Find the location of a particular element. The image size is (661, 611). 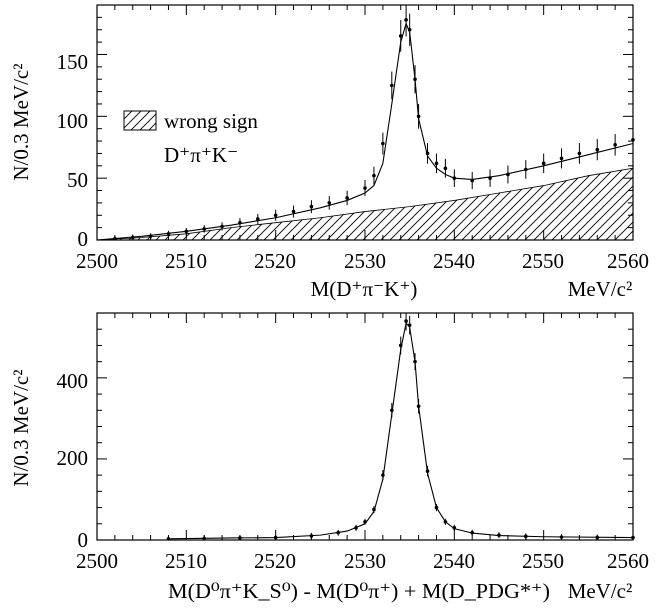

bottom-y-axis-label: N/0.3 MeV/c² is located at coordinates (21, 427).